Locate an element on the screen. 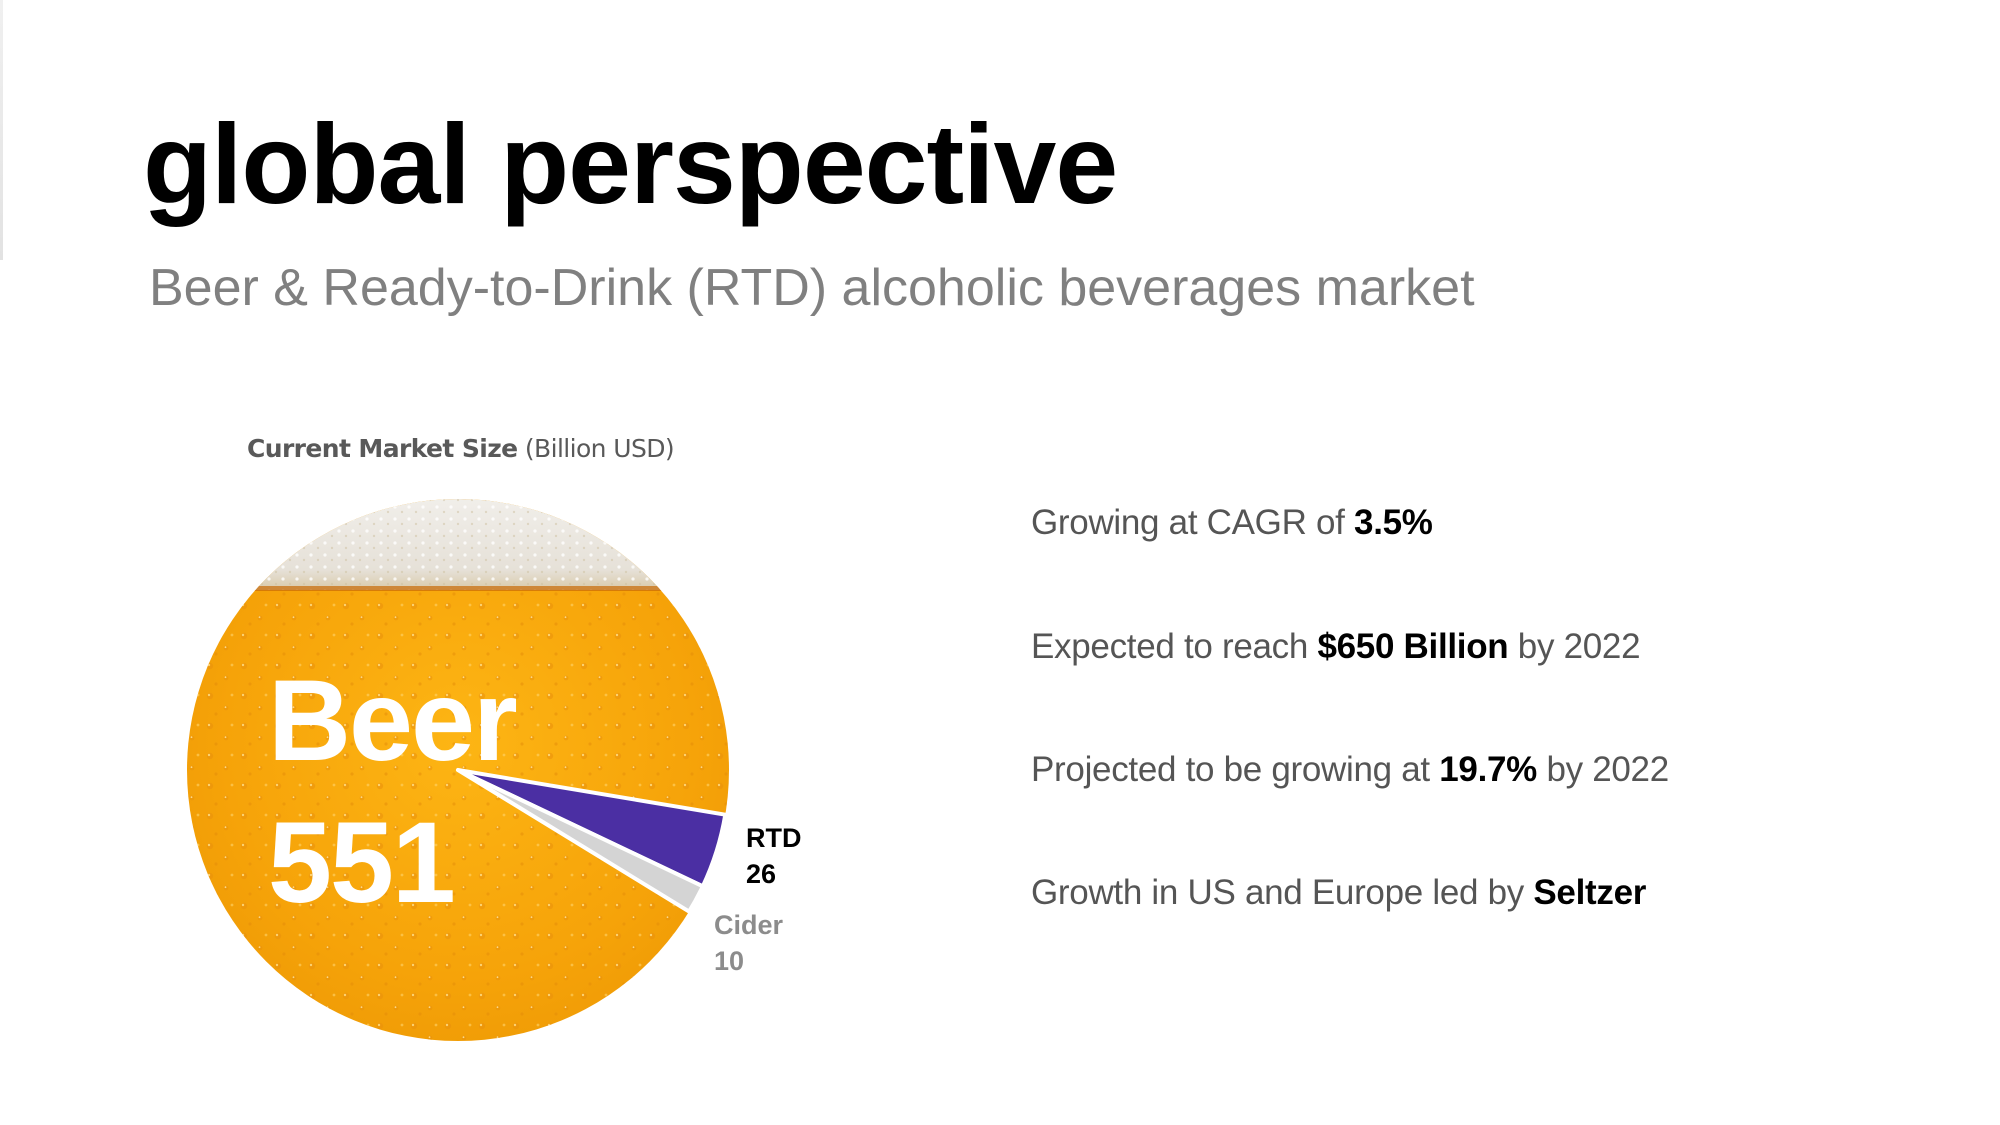 This screenshot has height=1125, width=2000. fact-highlight: $650 Billion is located at coordinates (1413, 646).